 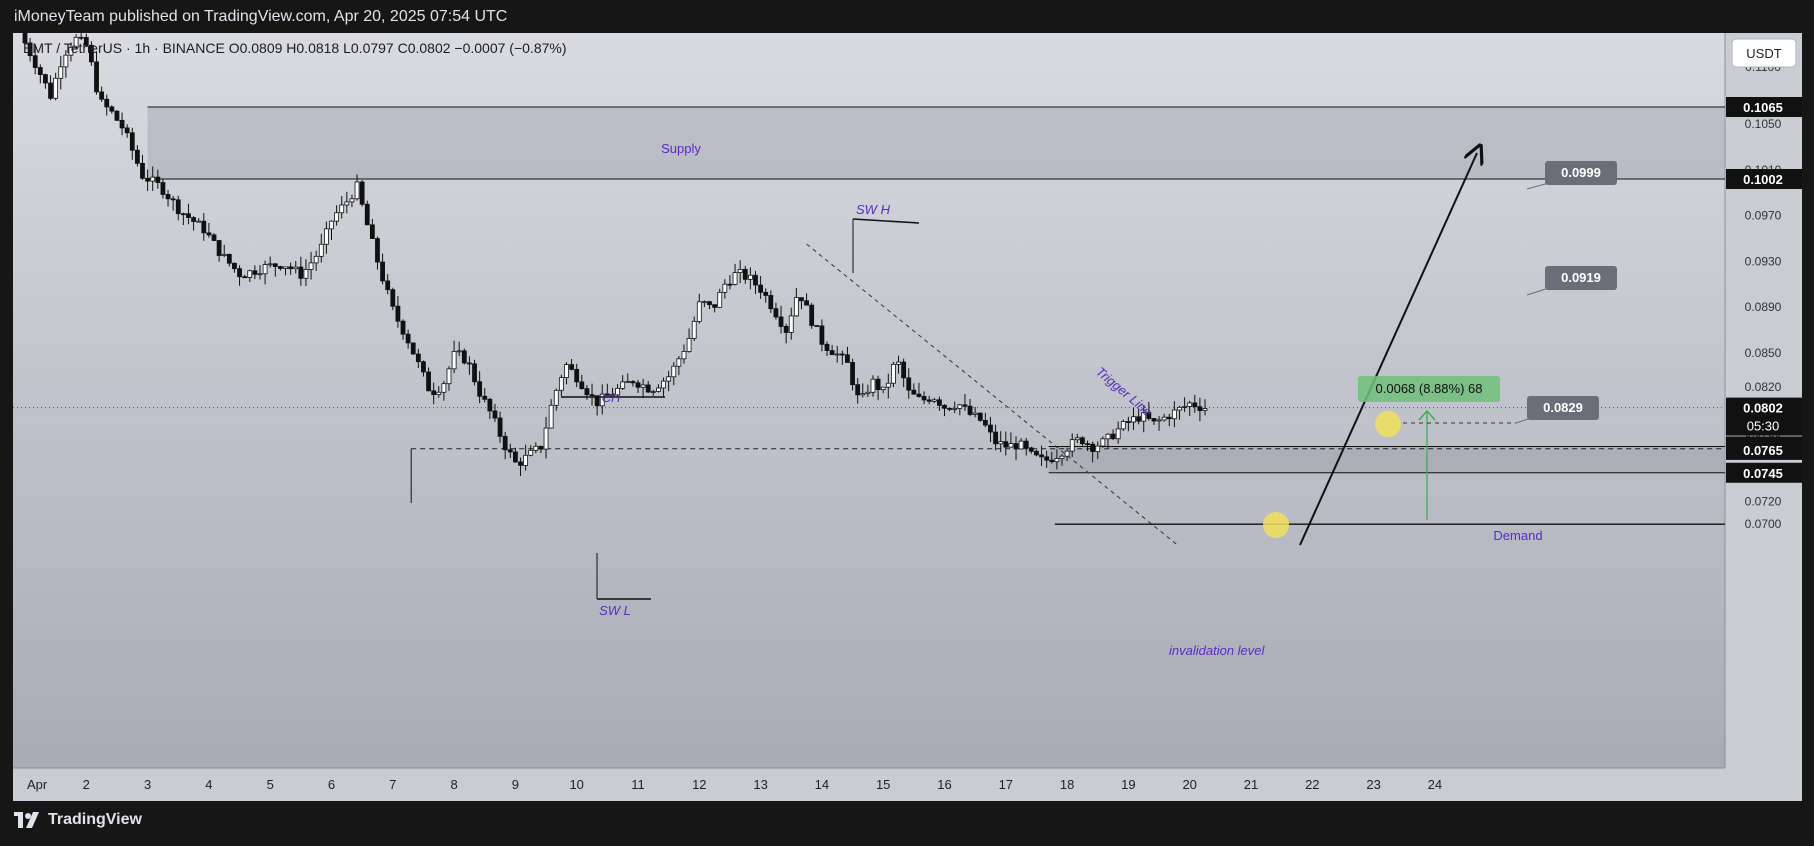 What do you see at coordinates (78, 820) in the screenshot?
I see `tradingview-brand: TradingView` at bounding box center [78, 820].